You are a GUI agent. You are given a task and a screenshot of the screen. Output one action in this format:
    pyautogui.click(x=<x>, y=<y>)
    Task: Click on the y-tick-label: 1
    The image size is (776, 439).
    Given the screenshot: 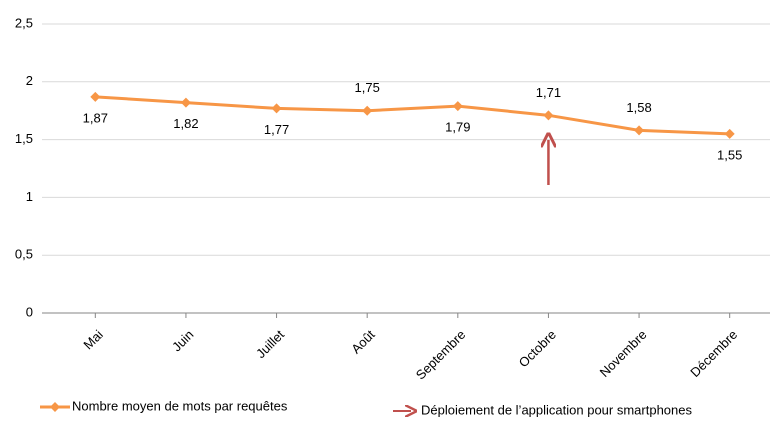 What is the action you would take?
    pyautogui.click(x=29, y=196)
    